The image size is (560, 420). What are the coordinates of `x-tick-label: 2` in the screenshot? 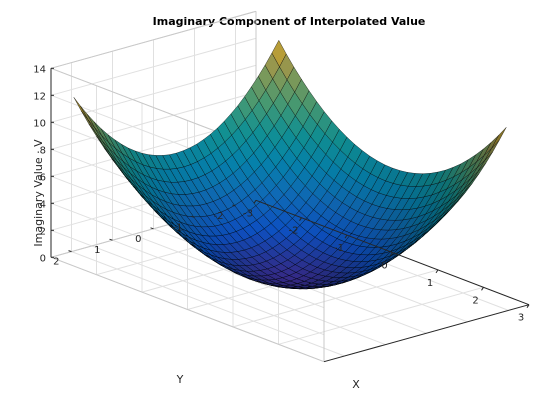 It's located at (475, 300).